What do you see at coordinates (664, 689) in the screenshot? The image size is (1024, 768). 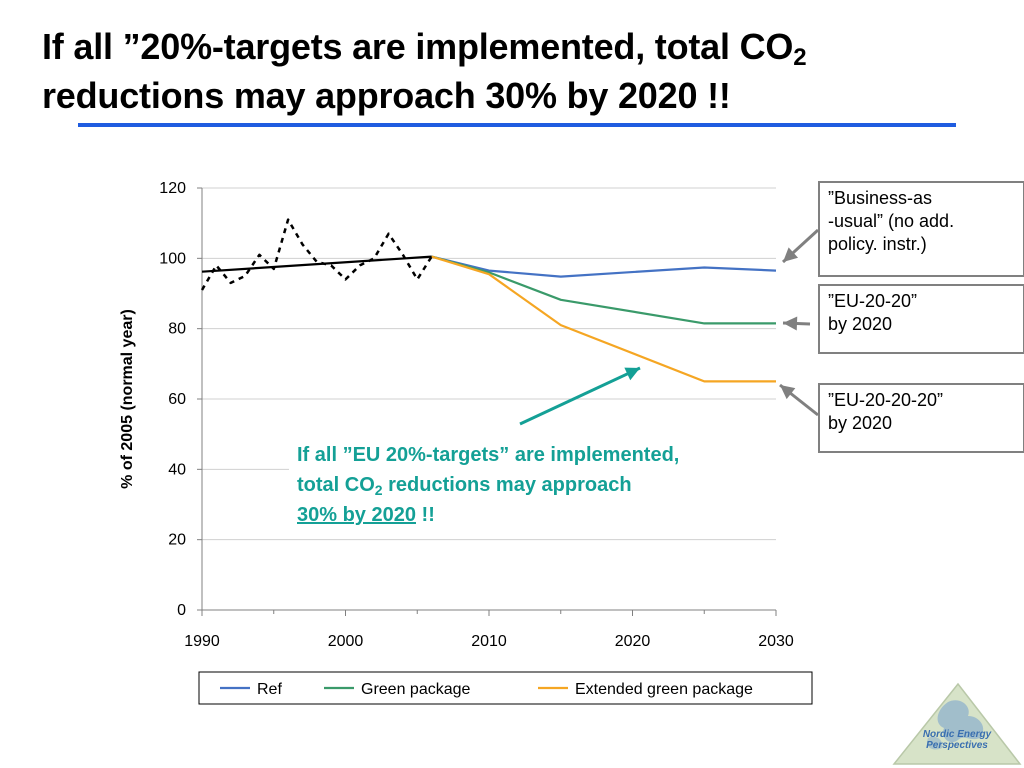 I see `legend-label: Extended green package` at bounding box center [664, 689].